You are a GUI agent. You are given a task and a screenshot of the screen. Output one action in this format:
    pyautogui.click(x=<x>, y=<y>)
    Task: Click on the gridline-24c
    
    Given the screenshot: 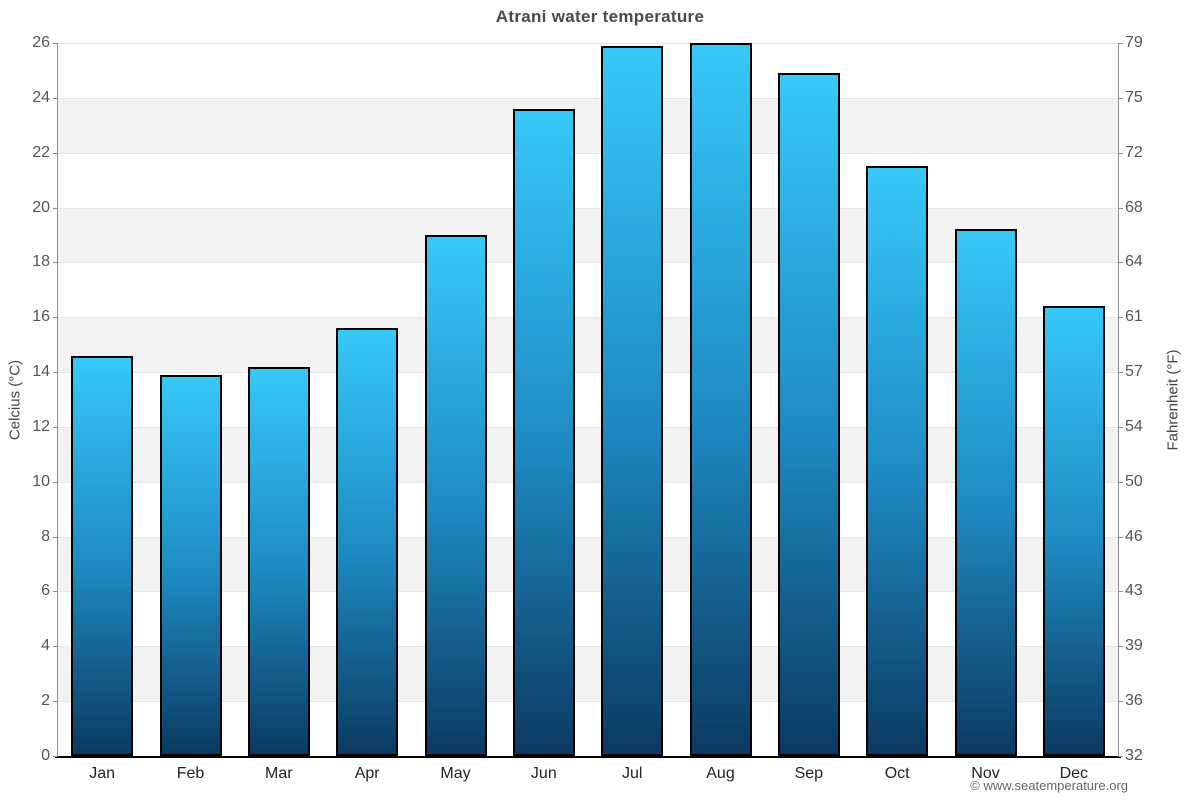 What is the action you would take?
    pyautogui.click(x=588, y=98)
    